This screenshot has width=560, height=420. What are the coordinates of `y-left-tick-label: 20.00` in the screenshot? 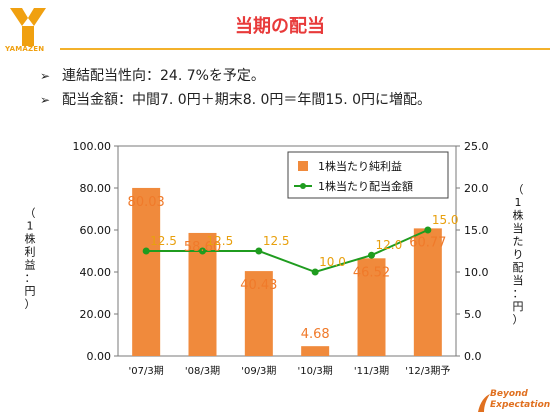 It's located at (96, 314).